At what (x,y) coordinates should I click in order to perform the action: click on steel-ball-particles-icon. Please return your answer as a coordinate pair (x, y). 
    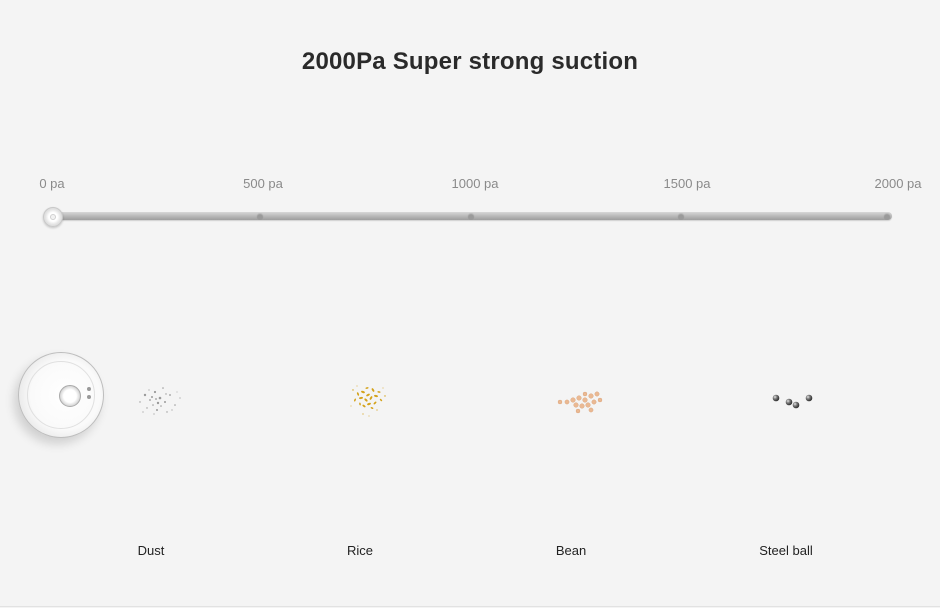
    Looking at the image, I should click on (792, 401).